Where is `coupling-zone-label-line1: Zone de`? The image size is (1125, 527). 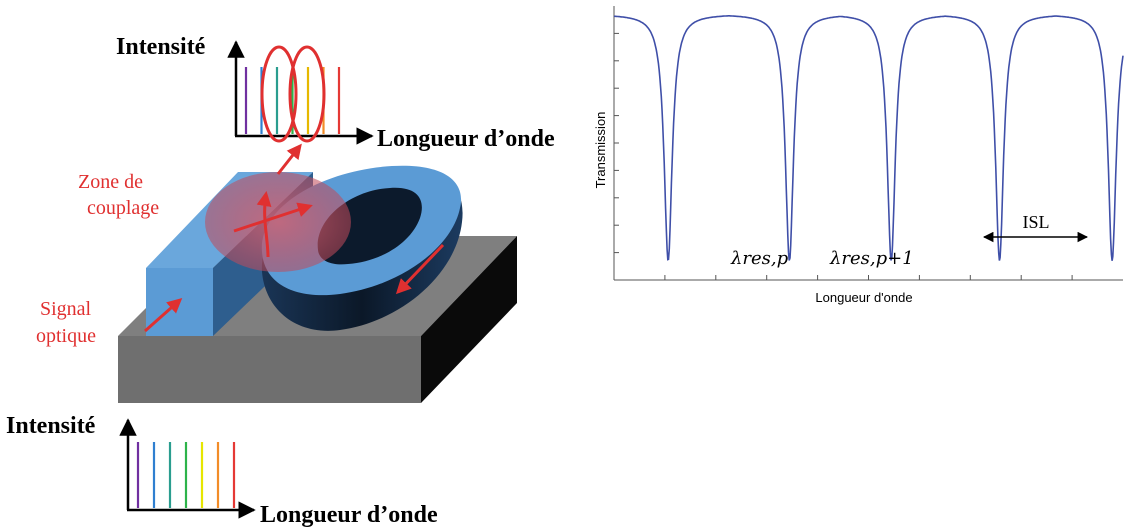
coupling-zone-label-line1: Zone de is located at coordinates (110, 182).